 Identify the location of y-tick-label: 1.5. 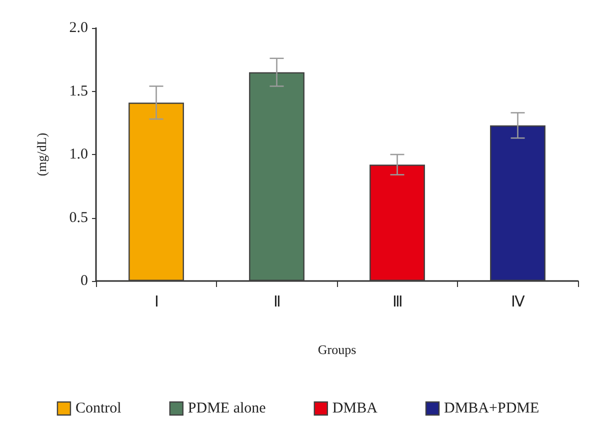
(78, 91).